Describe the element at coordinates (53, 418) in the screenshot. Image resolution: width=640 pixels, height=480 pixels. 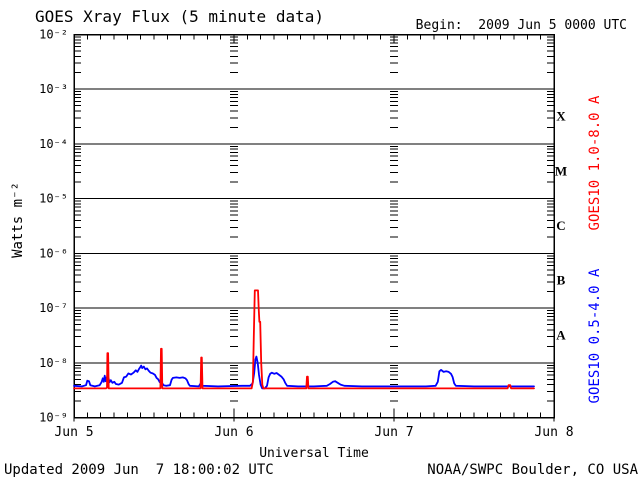
I see `y-tick-label: 10⁻⁹` at that location.